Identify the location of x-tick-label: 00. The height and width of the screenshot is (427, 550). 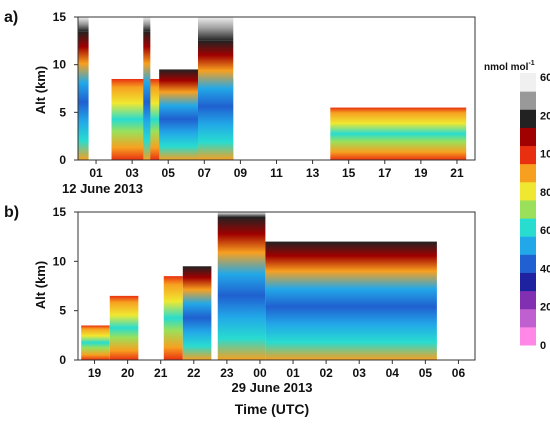
(260, 373).